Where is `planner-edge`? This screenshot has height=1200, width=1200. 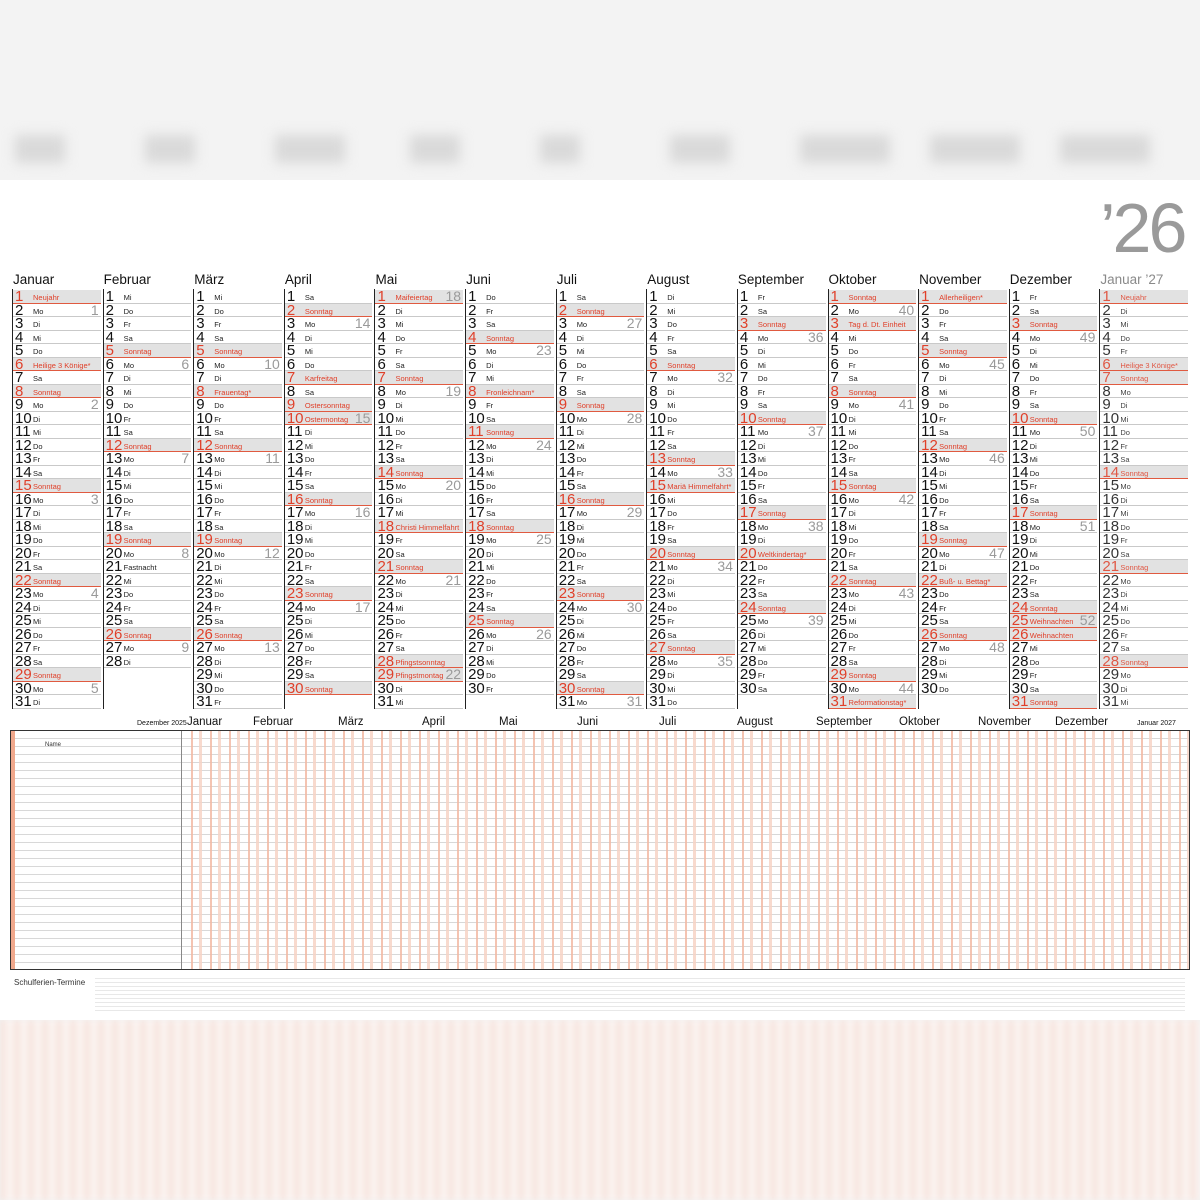
planner-edge is located at coordinates (13, 850).